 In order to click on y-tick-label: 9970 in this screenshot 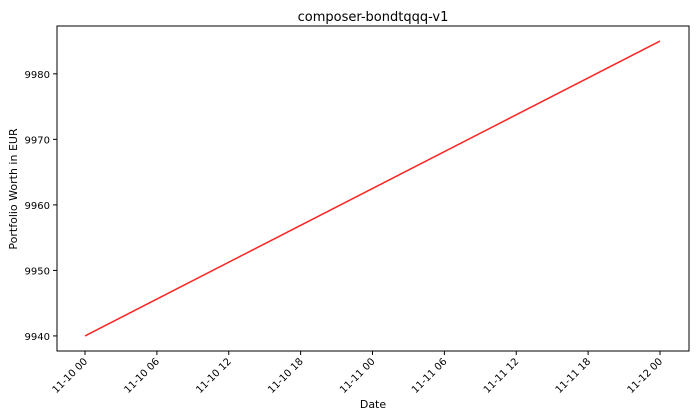, I will do `click(37, 140)`.